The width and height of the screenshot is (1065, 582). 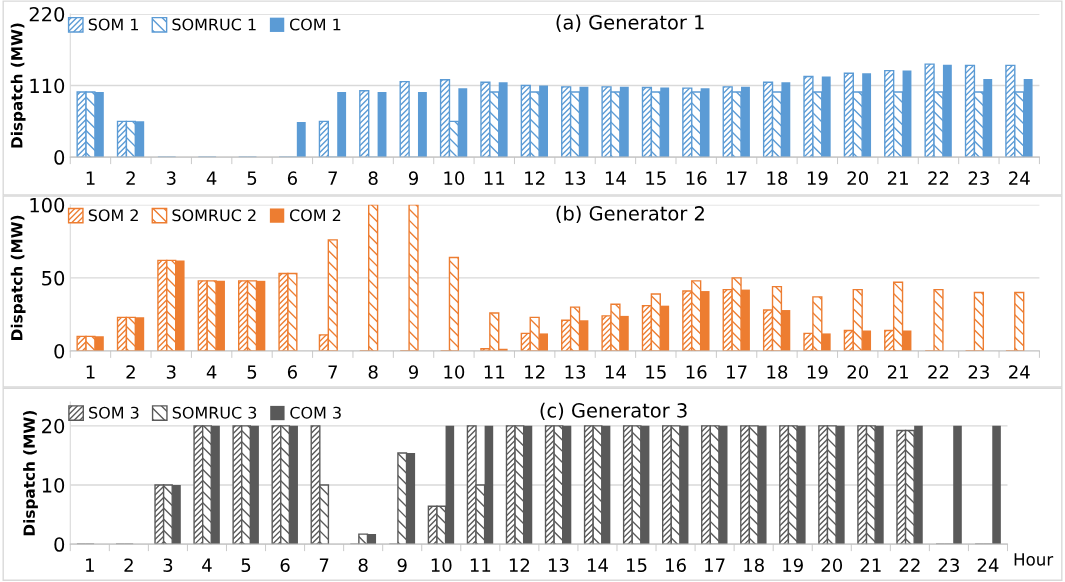 I want to click on legend-label: SOMRUC 2, so click(x=214, y=215).